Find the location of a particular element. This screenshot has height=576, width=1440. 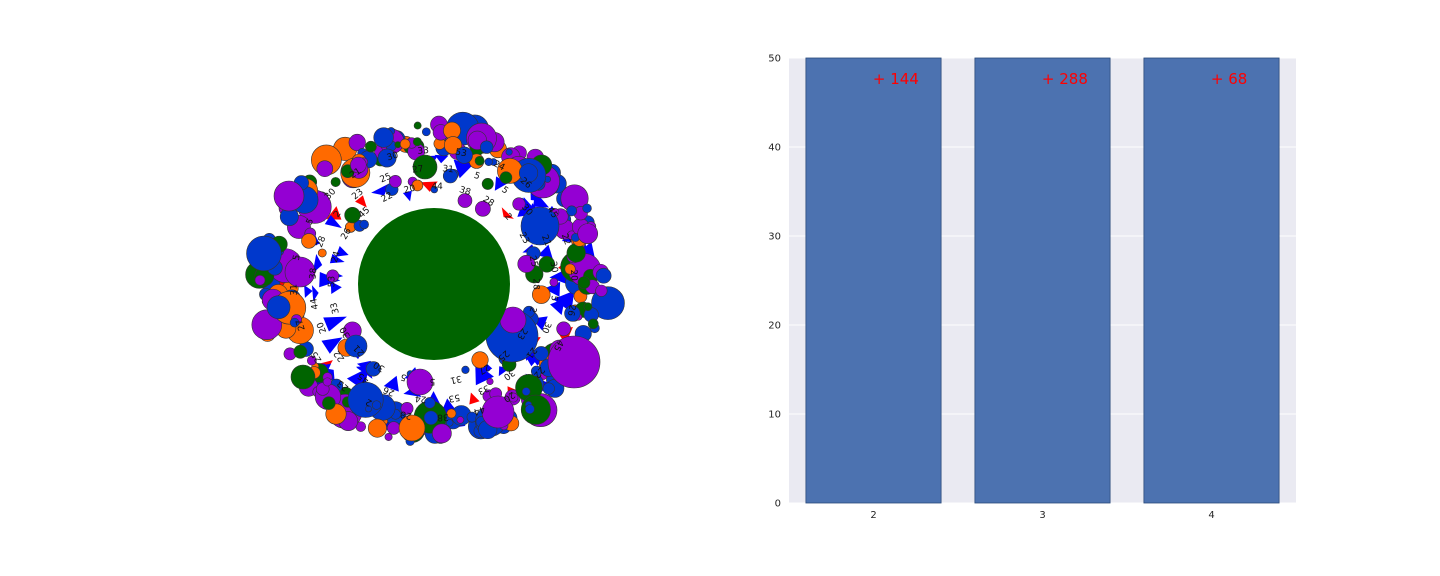

x-tick-label: 4 is located at coordinates (1211, 515).